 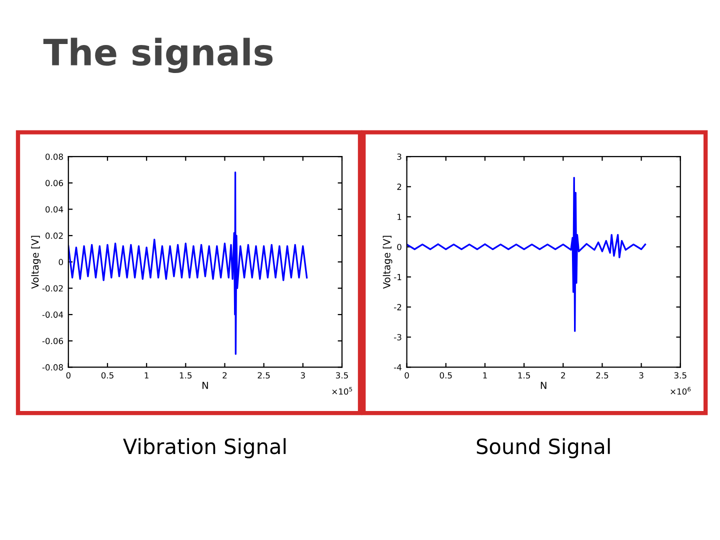 What do you see at coordinates (55, 209) in the screenshot?
I see `y-tick-label: 0.04` at bounding box center [55, 209].